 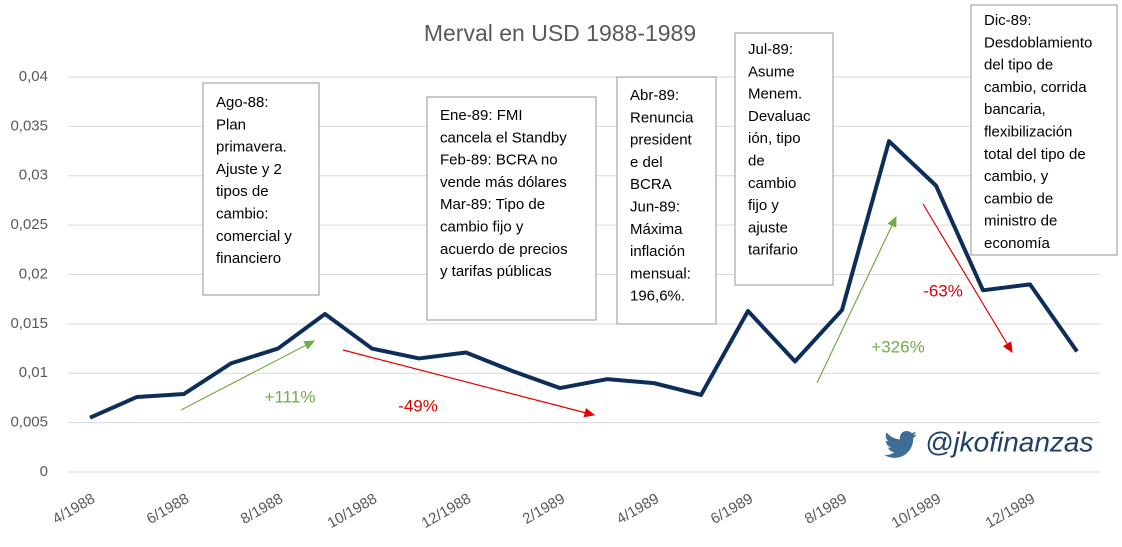 What do you see at coordinates (772, 183) in the screenshot?
I see `annotation-text: cambio` at bounding box center [772, 183].